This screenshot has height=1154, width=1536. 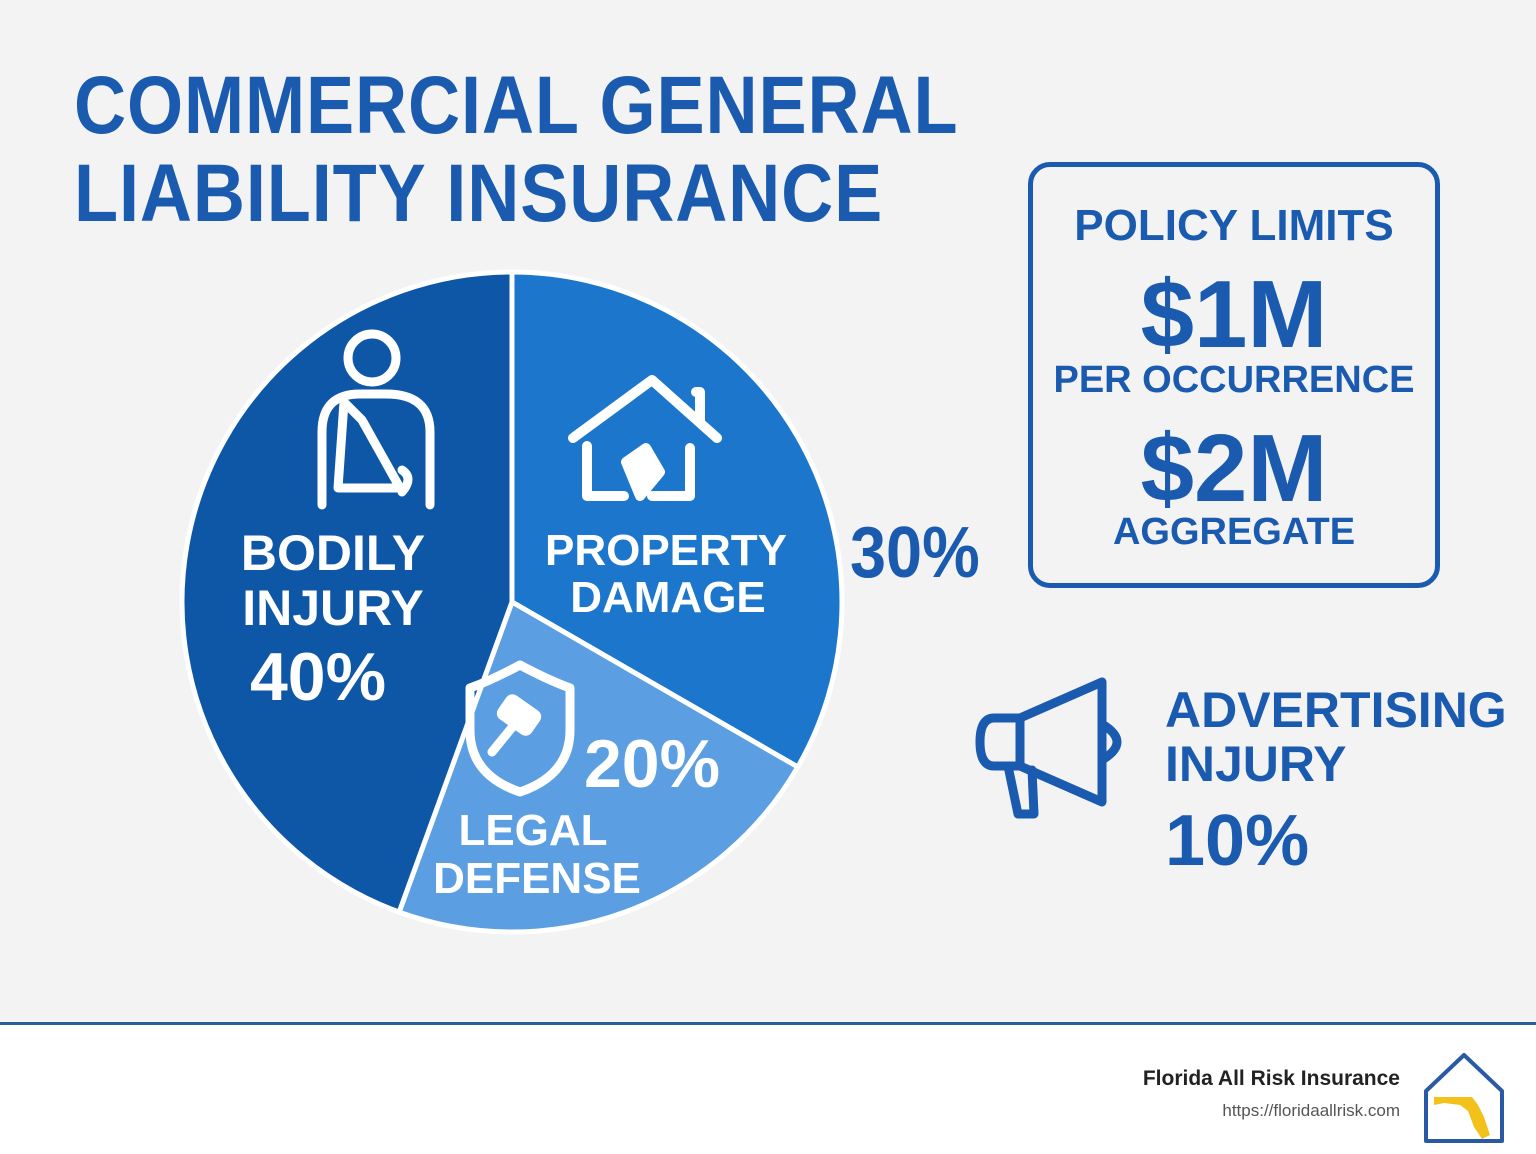 I want to click on legal-defense-label-line1: LEGAL, so click(x=532, y=830).